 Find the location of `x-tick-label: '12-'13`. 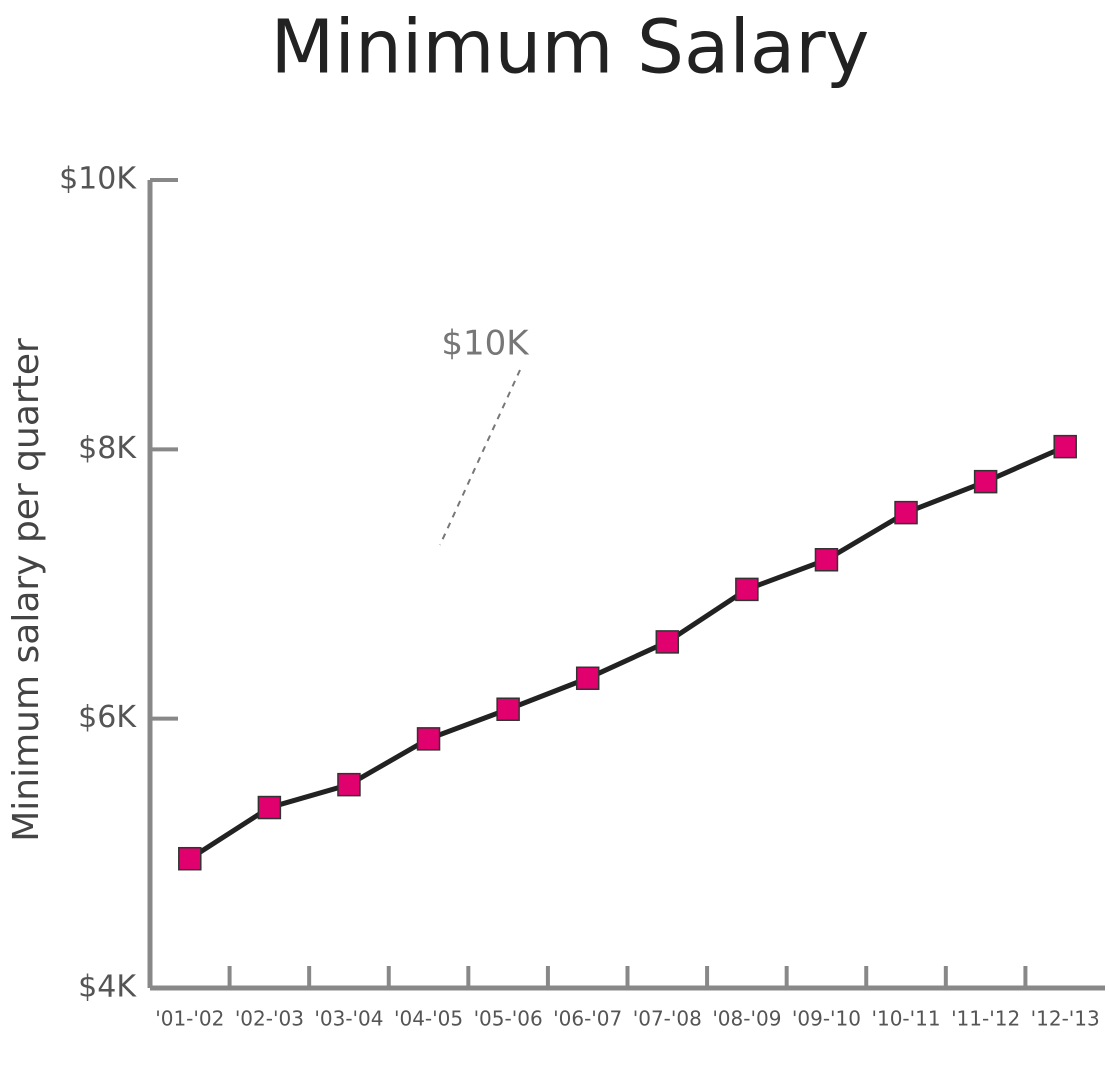

x-tick-label: '12-'13 is located at coordinates (1065, 1019).